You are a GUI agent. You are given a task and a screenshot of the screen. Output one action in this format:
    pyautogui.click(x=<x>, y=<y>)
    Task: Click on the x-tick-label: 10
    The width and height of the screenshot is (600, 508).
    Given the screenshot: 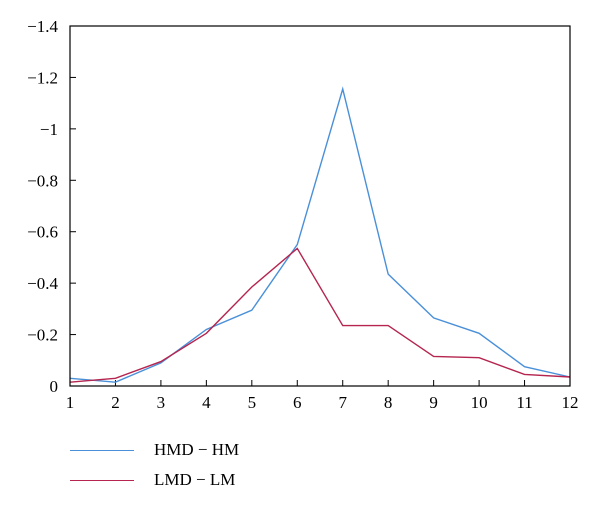 What is the action you would take?
    pyautogui.click(x=479, y=402)
    